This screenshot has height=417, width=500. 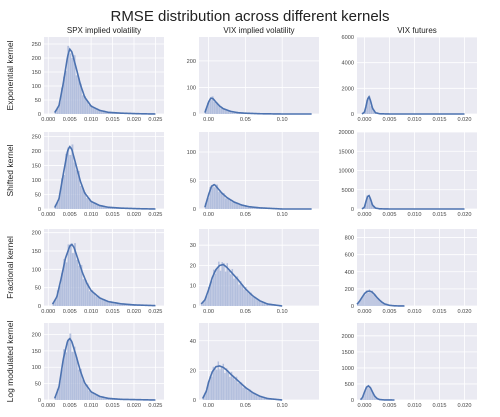 What do you see at coordinates (348, 64) in the screenshot?
I see `y-tick-label: 4000` at bounding box center [348, 64].